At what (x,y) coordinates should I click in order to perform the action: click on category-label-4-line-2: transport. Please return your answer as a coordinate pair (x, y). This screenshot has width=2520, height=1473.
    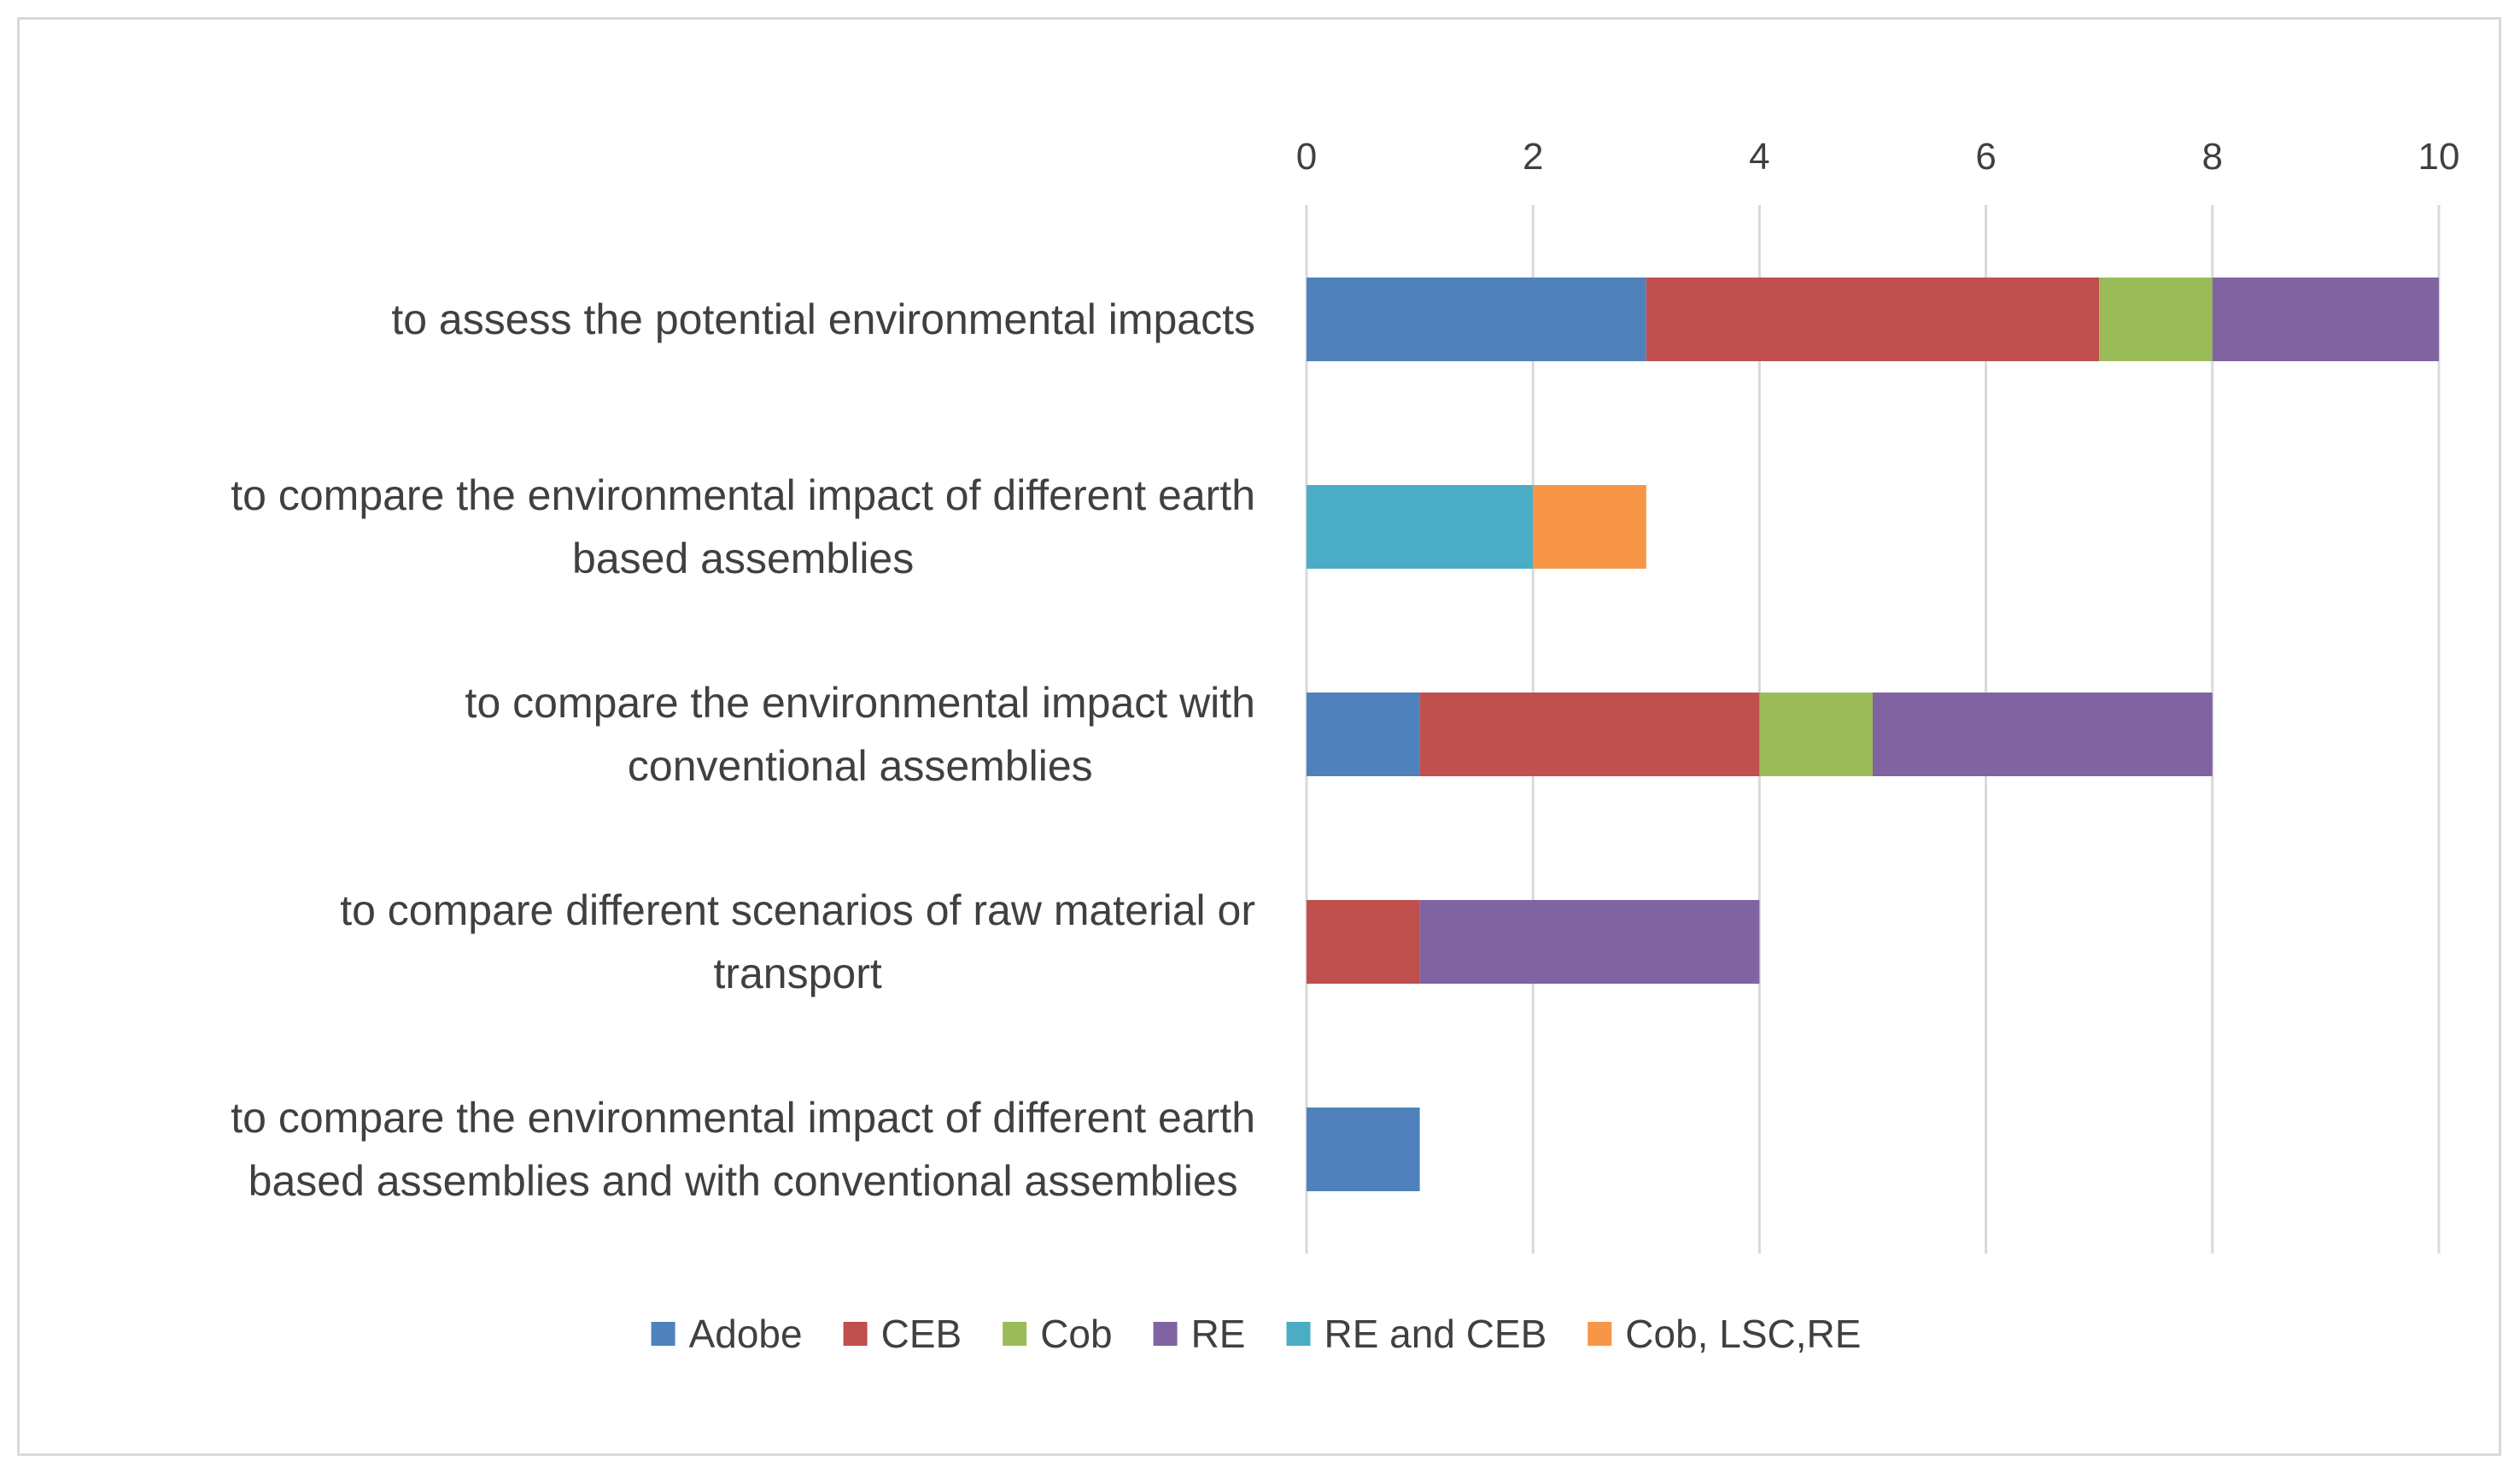
    Looking at the image, I should click on (797, 973).